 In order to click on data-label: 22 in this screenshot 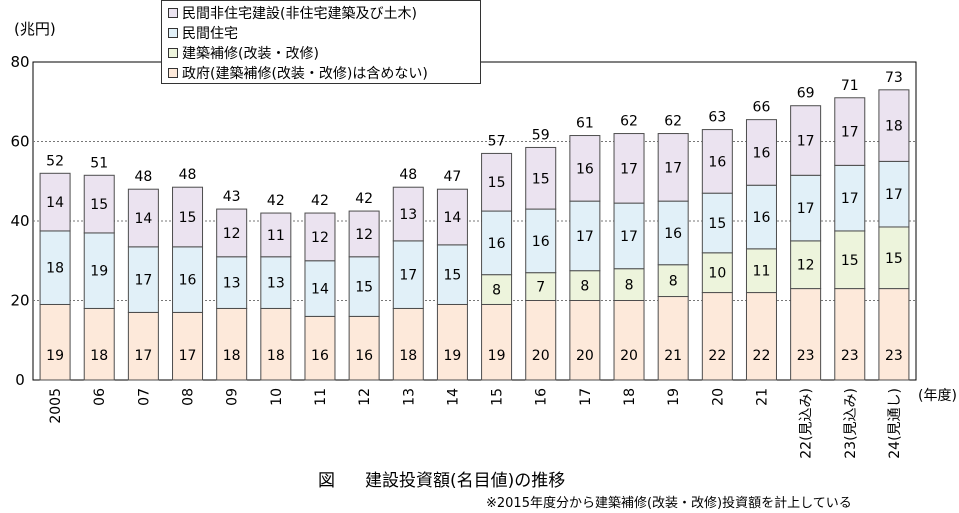, I will do `click(717, 356)`.